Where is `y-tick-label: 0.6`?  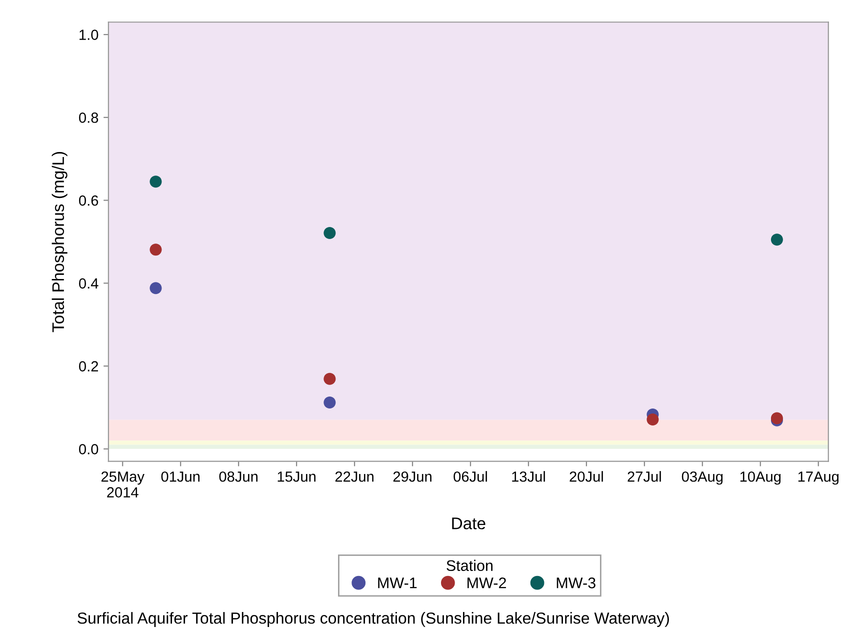
y-tick-label: 0.6 is located at coordinates (88, 200).